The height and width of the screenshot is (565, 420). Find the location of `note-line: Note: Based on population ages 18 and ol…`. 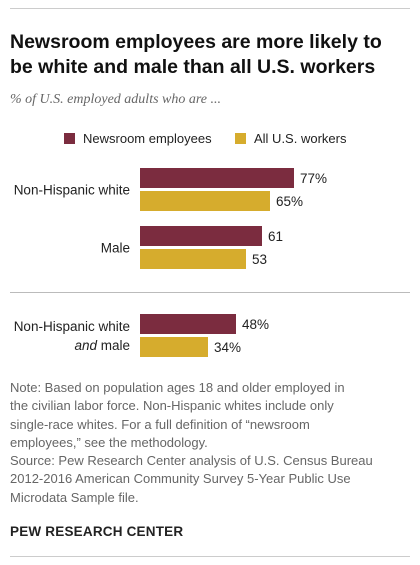

note-line: Note: Based on population ages 18 and ol… is located at coordinates (177, 387).